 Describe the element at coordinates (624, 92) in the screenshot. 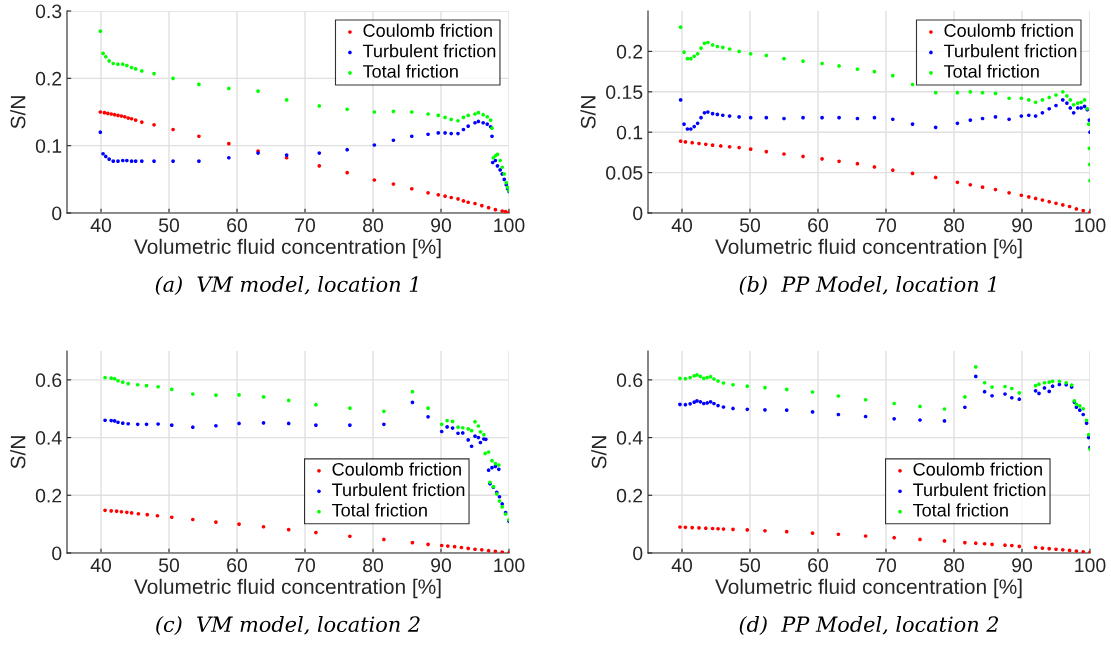

I see `y-tick-label: 0.15` at that location.